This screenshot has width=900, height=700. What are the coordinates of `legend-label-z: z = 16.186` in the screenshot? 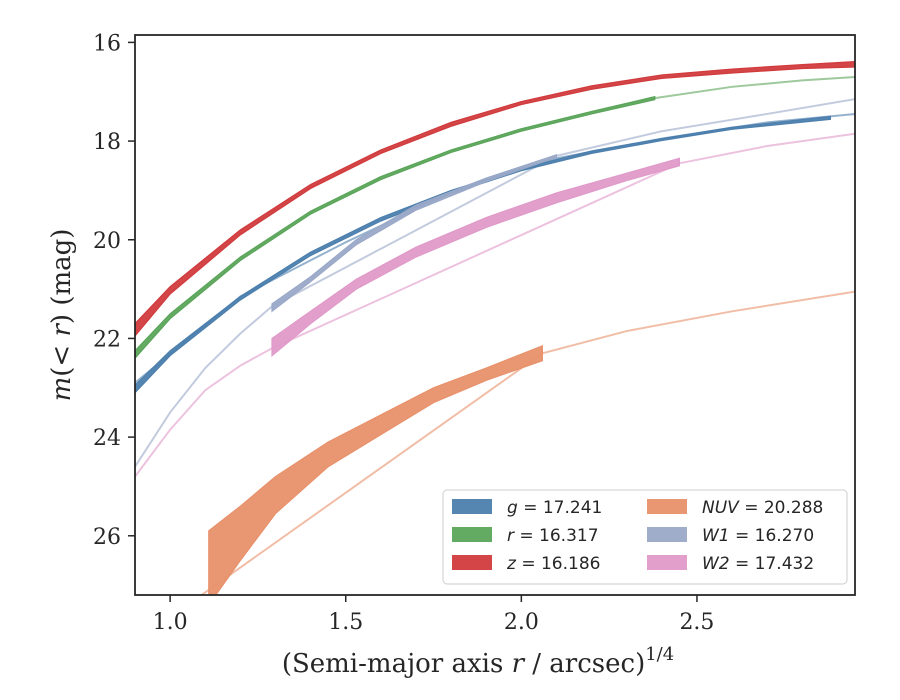 It's located at (553, 564).